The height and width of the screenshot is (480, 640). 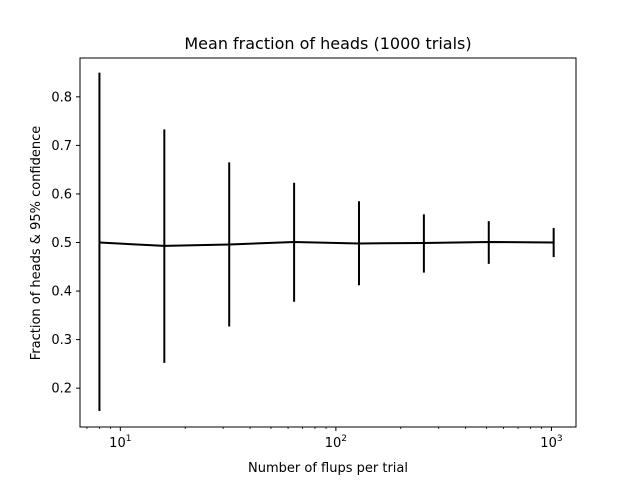 What do you see at coordinates (129, 439) in the screenshot?
I see `x-tick-exponent: 1` at bounding box center [129, 439].